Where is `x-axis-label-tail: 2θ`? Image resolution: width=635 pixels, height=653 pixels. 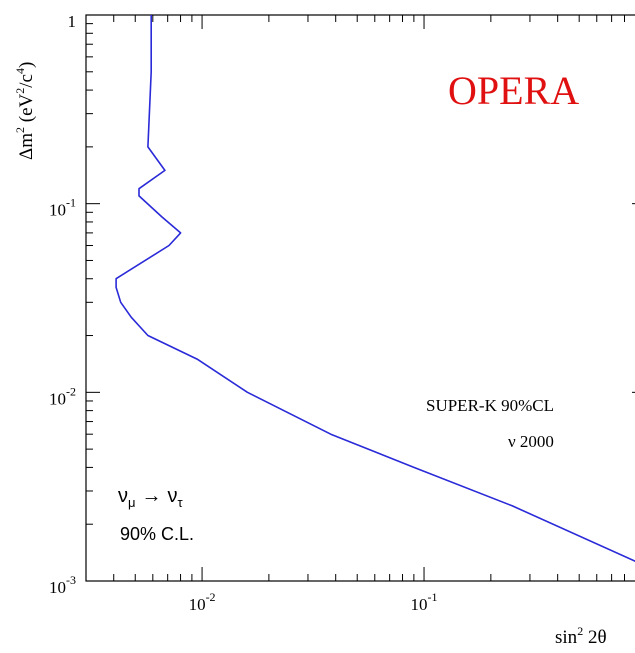 x-axis-label-tail: 2θ is located at coordinates (594, 637).